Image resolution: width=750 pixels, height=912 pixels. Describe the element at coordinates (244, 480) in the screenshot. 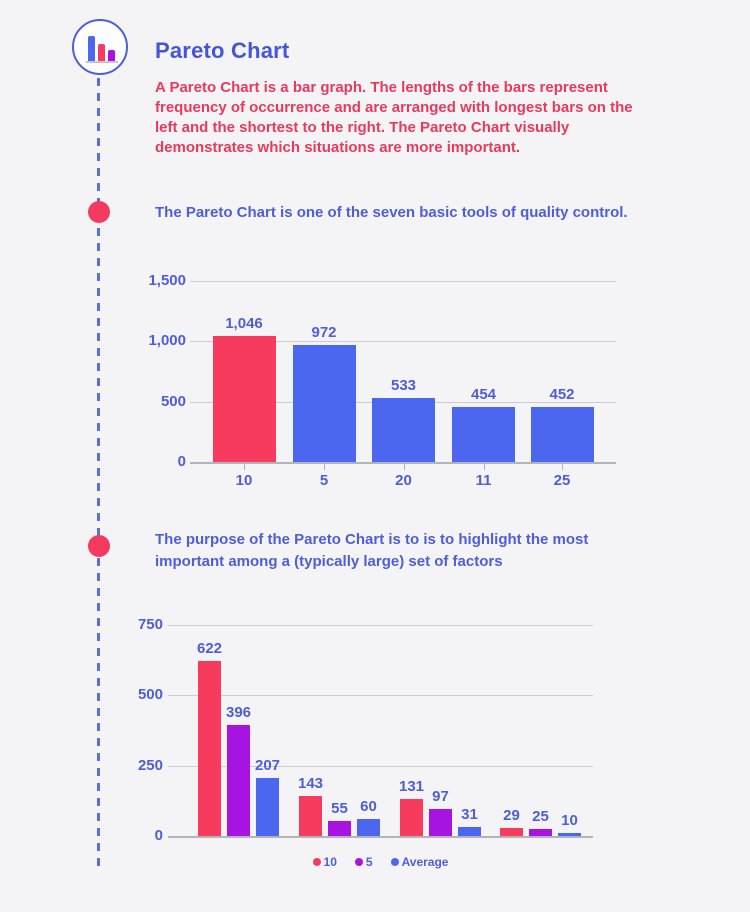

I see `x-axis-label: 10` at that location.